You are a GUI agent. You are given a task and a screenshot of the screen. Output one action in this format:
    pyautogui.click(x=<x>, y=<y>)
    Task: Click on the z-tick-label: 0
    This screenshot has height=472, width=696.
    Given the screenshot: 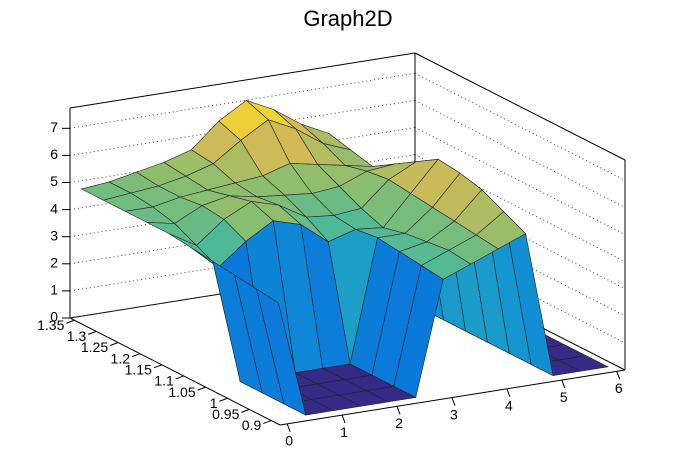 What is the action you would take?
    pyautogui.click(x=54, y=317)
    